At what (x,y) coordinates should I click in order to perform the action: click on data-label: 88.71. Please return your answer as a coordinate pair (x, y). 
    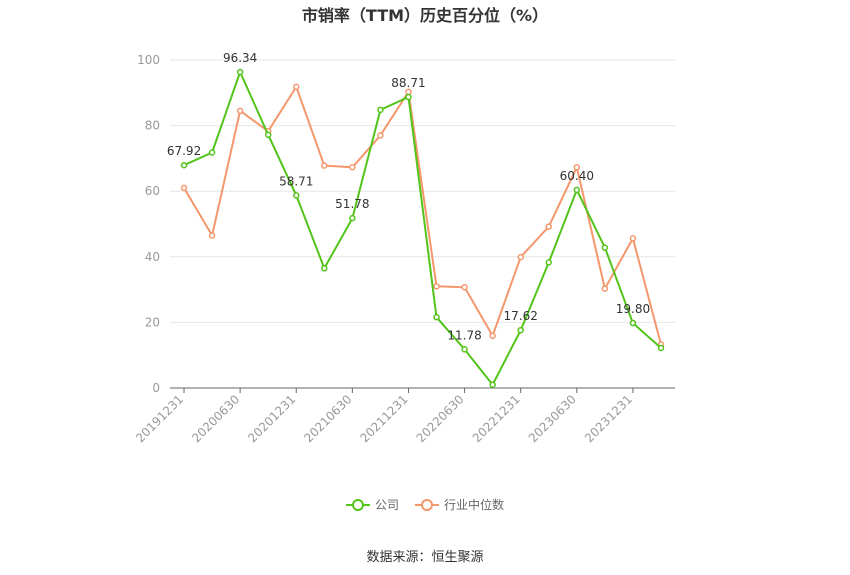
    Looking at the image, I should click on (408, 83).